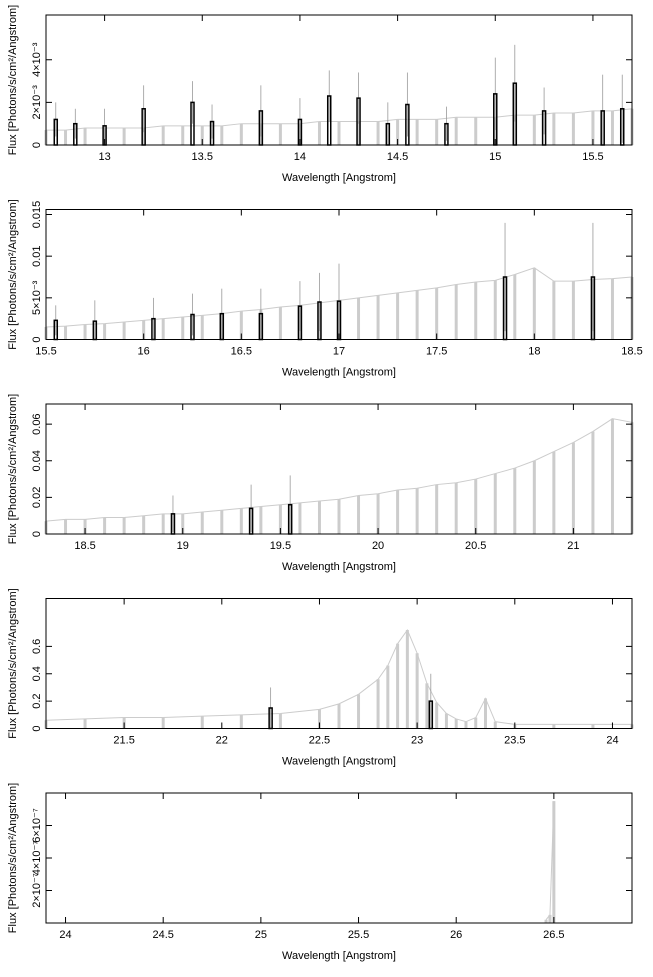 The height and width of the screenshot is (977, 653). What do you see at coordinates (378, 546) in the screenshot?
I see `x-tick-label: 20` at bounding box center [378, 546].